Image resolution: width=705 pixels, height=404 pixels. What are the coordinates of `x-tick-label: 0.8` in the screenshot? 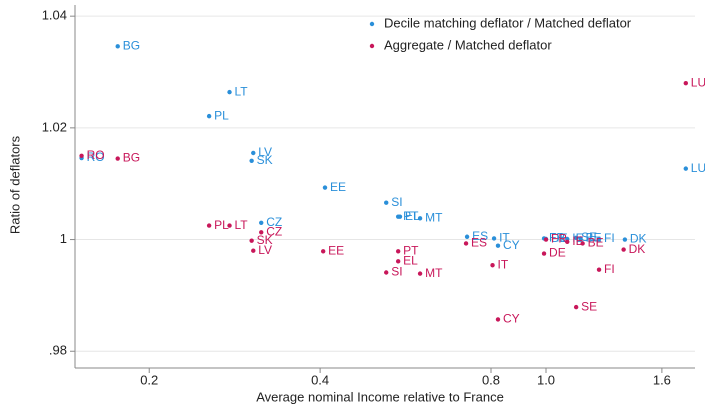 It's located at (491, 379).